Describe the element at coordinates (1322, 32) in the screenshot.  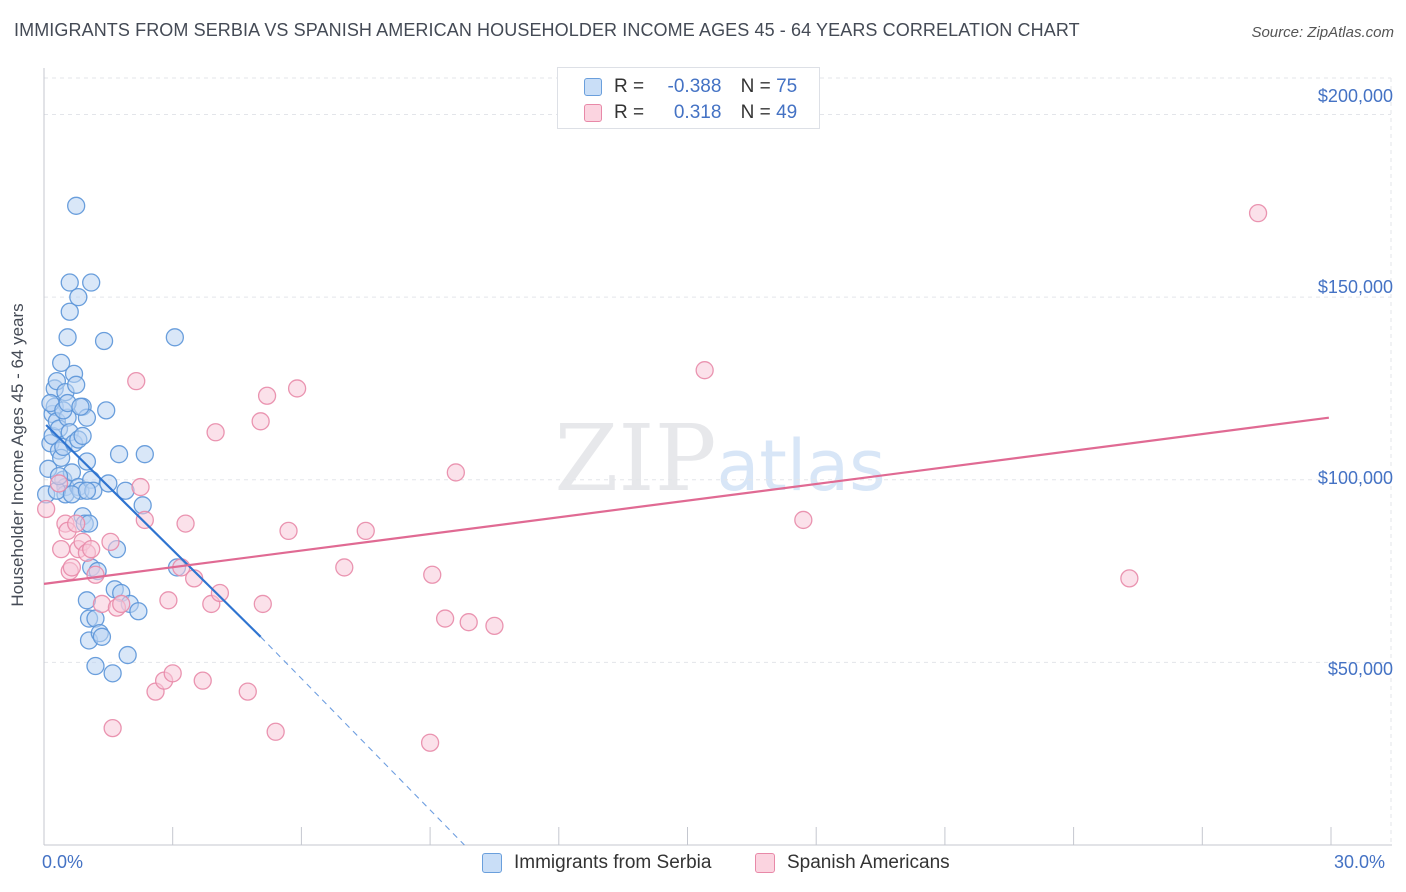
I see `source-label: Source: ZipAtlas.com` at that location.